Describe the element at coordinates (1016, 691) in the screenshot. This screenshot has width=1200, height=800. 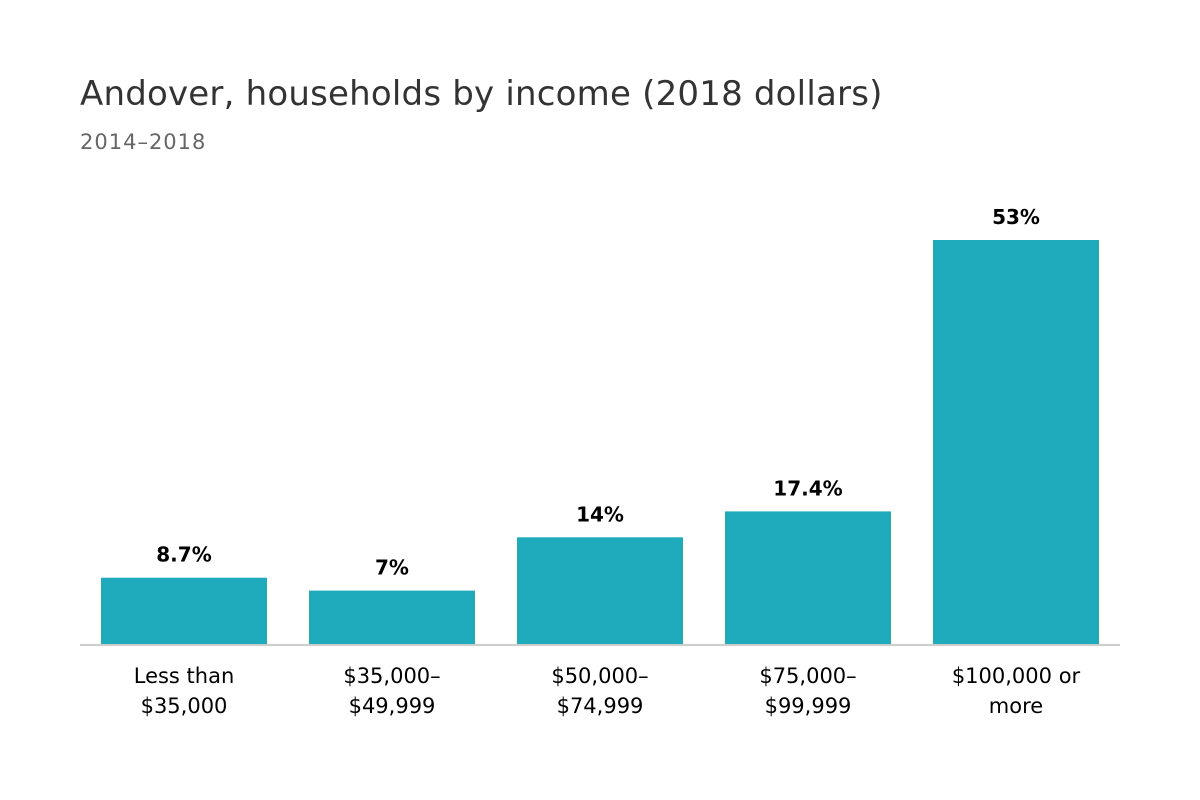
I see `x-tick-label: $100,000 or more` at that location.